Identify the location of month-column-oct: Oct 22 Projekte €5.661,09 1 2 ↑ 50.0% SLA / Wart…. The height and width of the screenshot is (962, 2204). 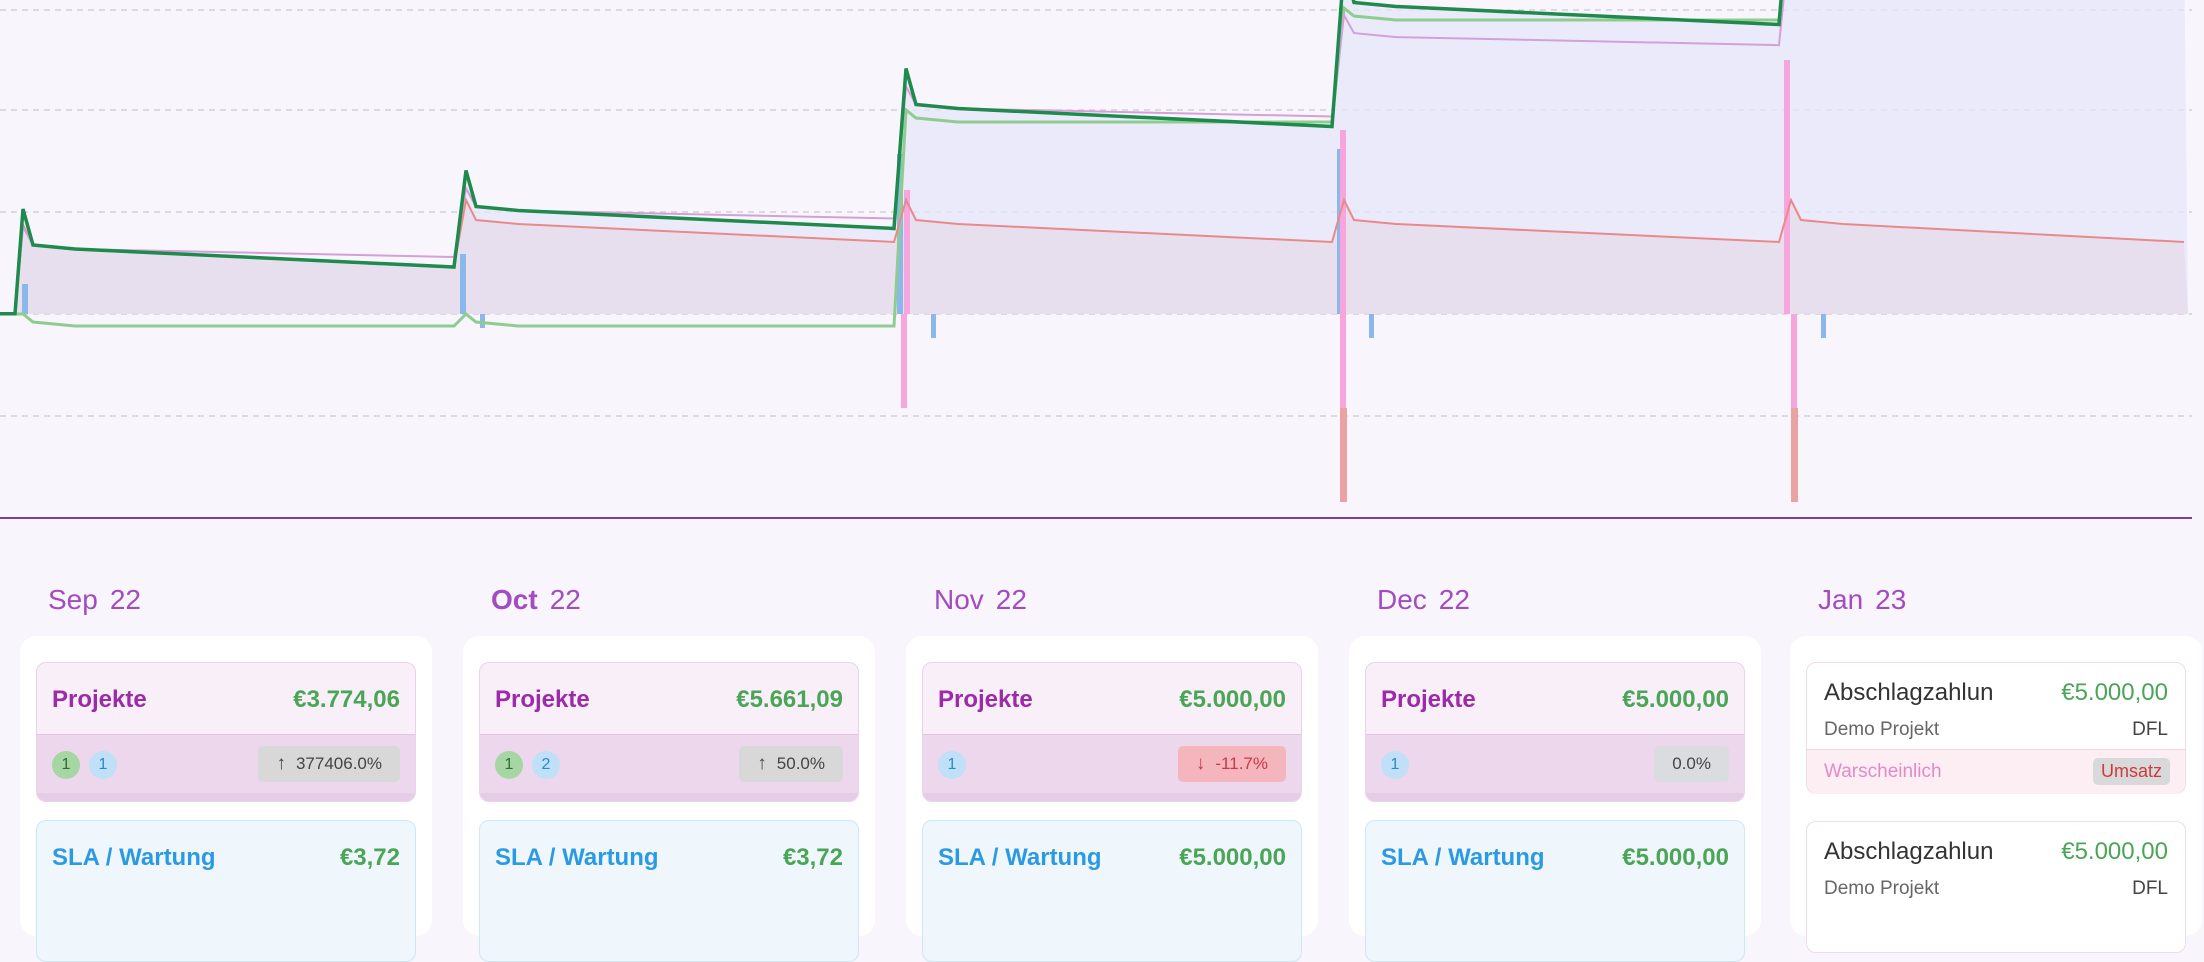
(669, 765).